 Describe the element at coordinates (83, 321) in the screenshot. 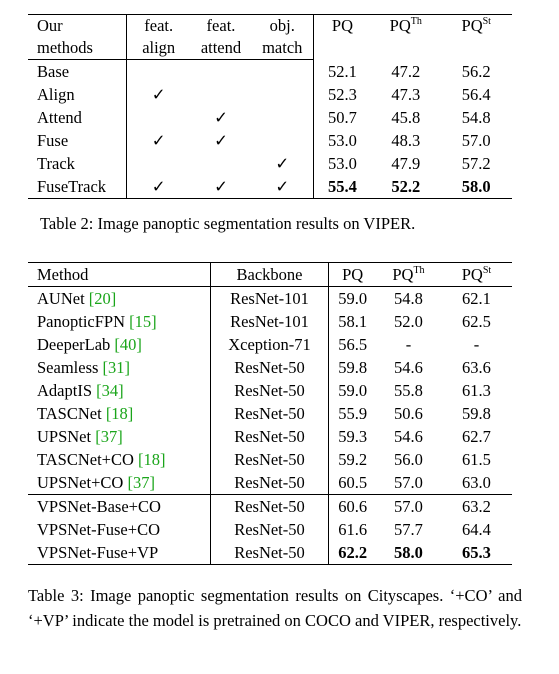

I see `method-name: PanopticFPN` at that location.